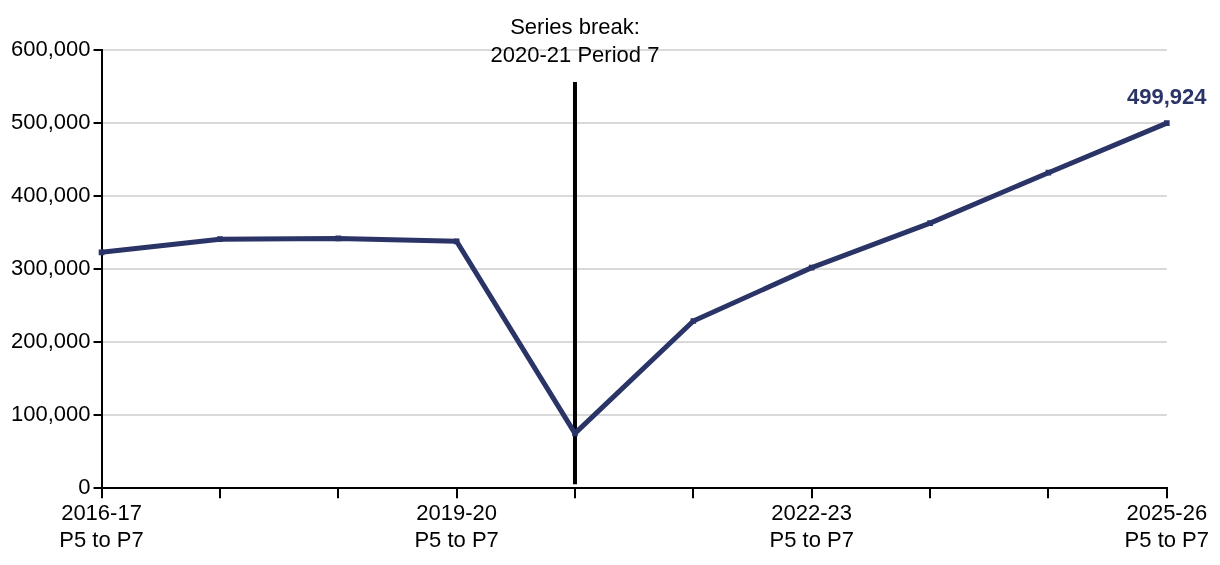 The width and height of the screenshot is (1220, 565). What do you see at coordinates (50, 49) in the screenshot?
I see `y-tick-label: 600,000` at bounding box center [50, 49].